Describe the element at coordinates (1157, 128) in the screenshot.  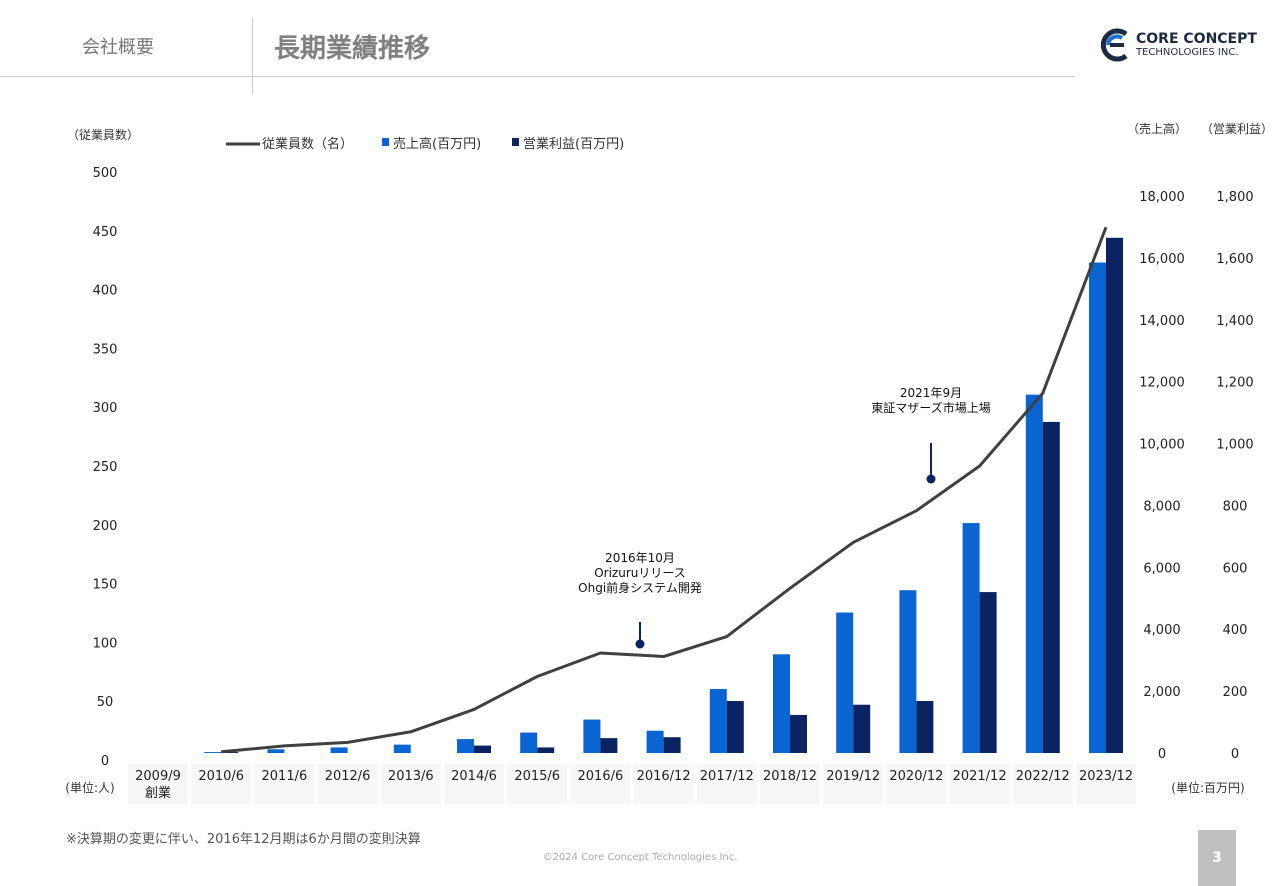
I see `sales-axis-label: （売上高）` at that location.